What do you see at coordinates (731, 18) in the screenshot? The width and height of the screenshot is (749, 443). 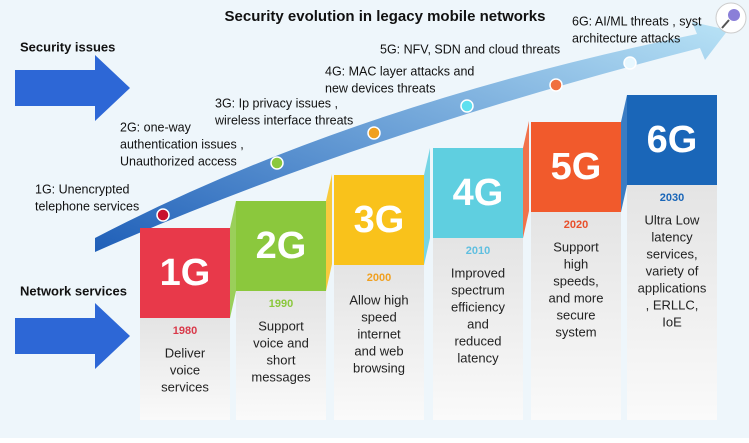 I see `icon` at bounding box center [731, 18].